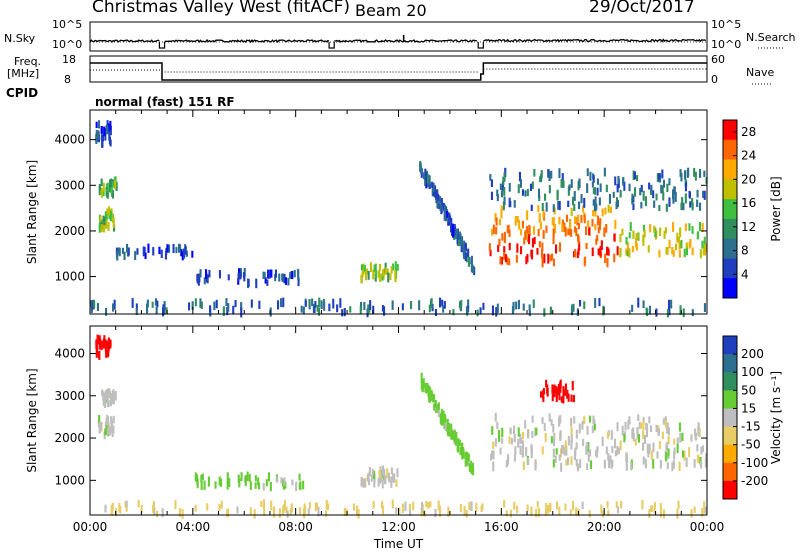 This screenshot has width=800, height=554. I want to click on x-tick-label: 20:00, so click(604, 527).